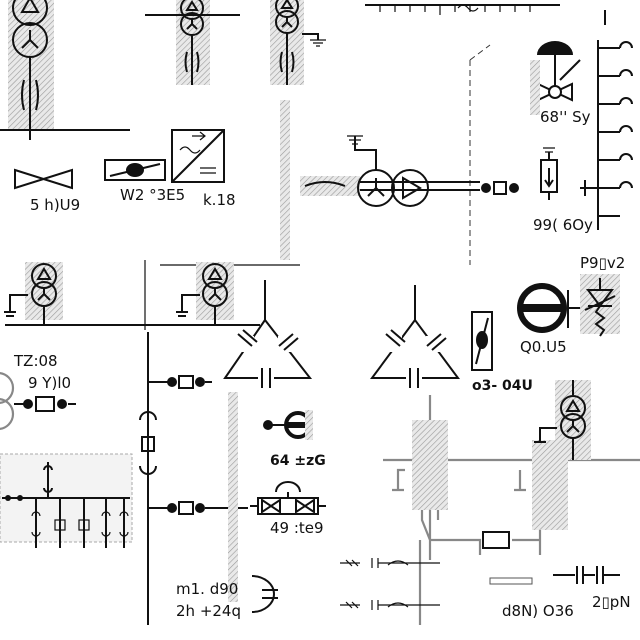 The image size is (640, 640). I want to click on label-l5: 99( 6Oy, so click(563, 225).